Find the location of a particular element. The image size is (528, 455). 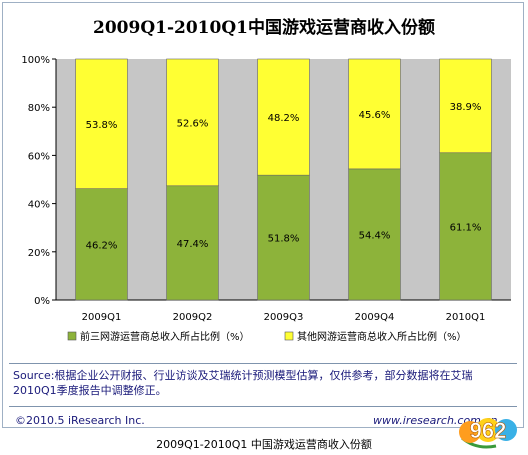

x-tick-label: 2009Q1 is located at coordinates (102, 317).